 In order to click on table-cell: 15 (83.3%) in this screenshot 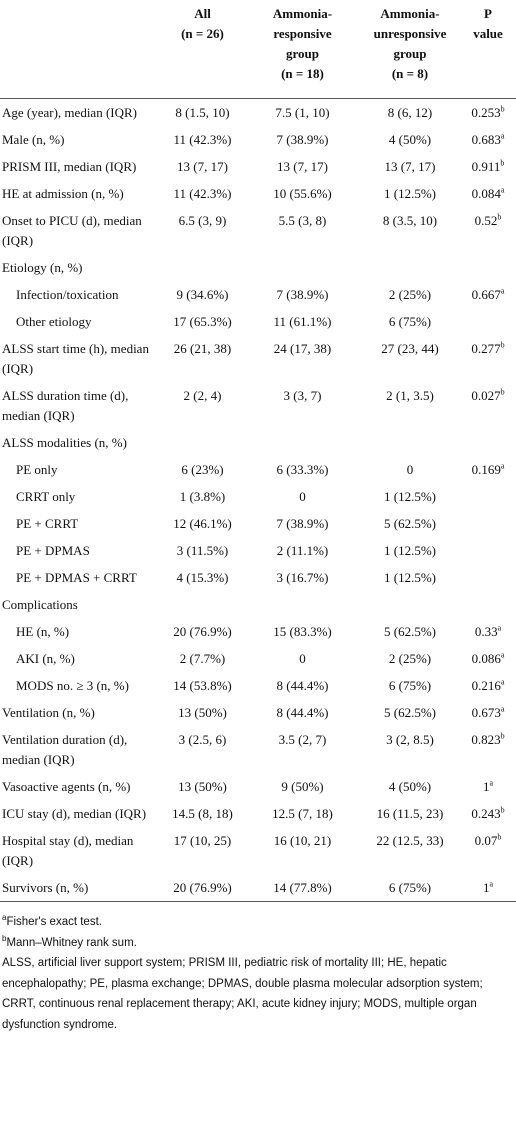, I will do `click(302, 631)`.